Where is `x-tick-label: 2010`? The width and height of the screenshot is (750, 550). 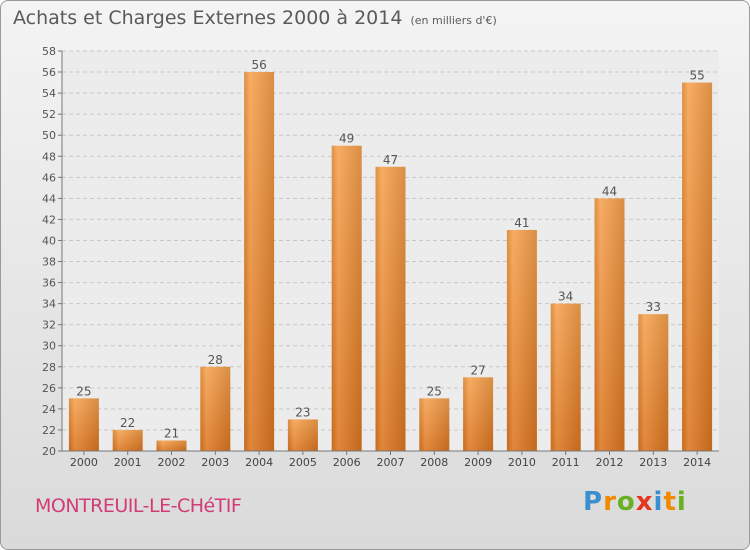 x-tick-label: 2010 is located at coordinates (522, 462).